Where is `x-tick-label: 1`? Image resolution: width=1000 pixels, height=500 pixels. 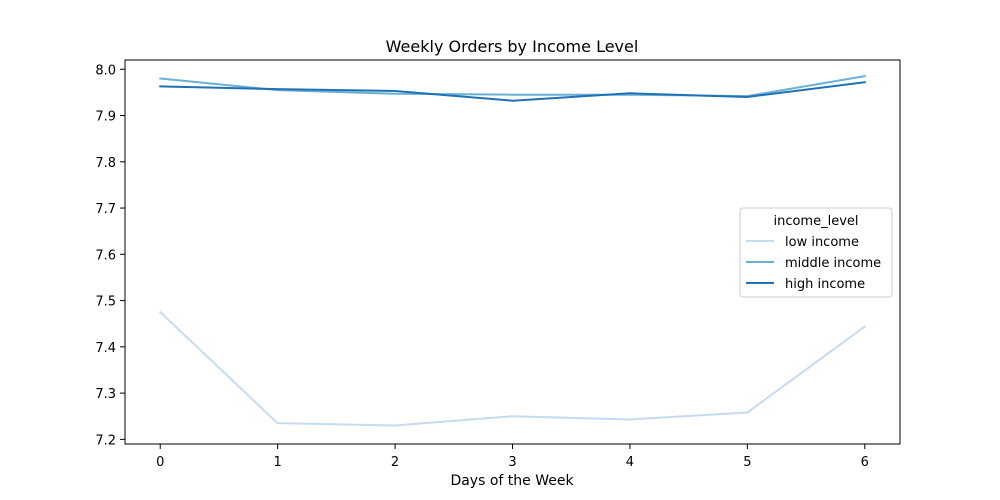
x-tick-label: 1 is located at coordinates (278, 462).